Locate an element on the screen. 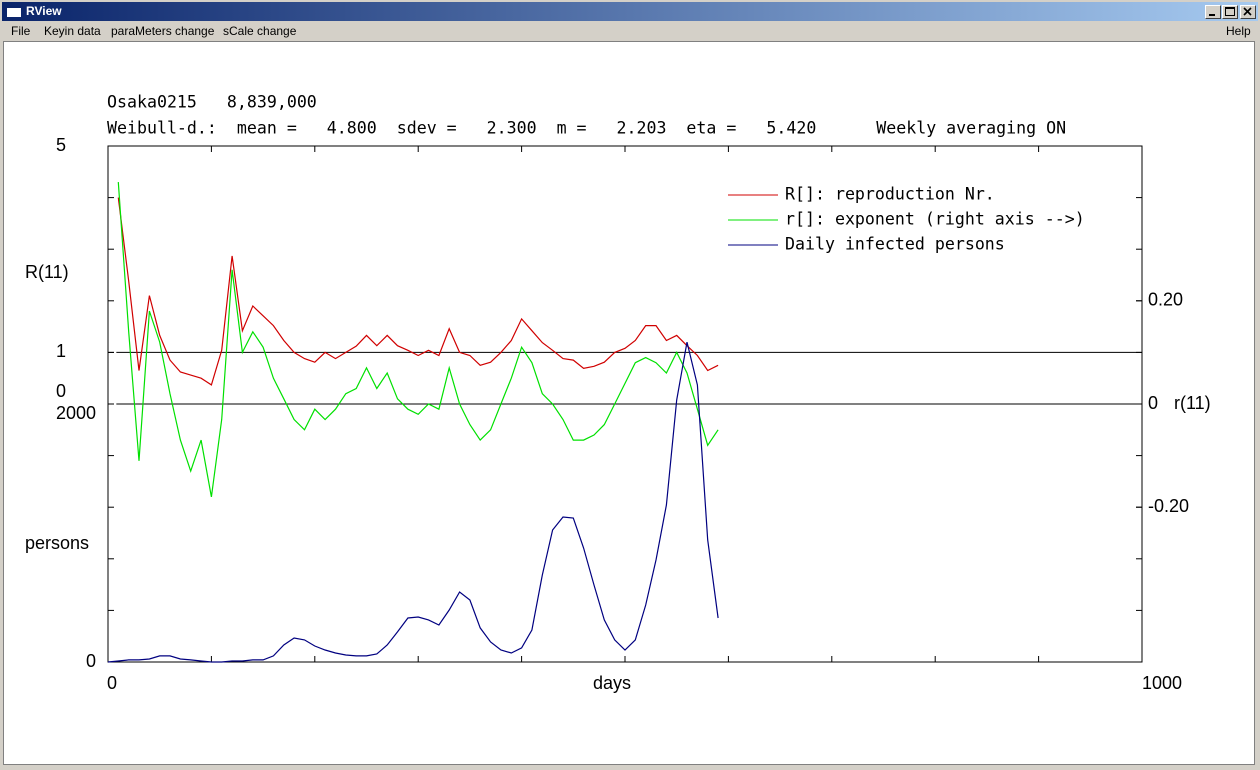  close-button is located at coordinates (1248, 12).